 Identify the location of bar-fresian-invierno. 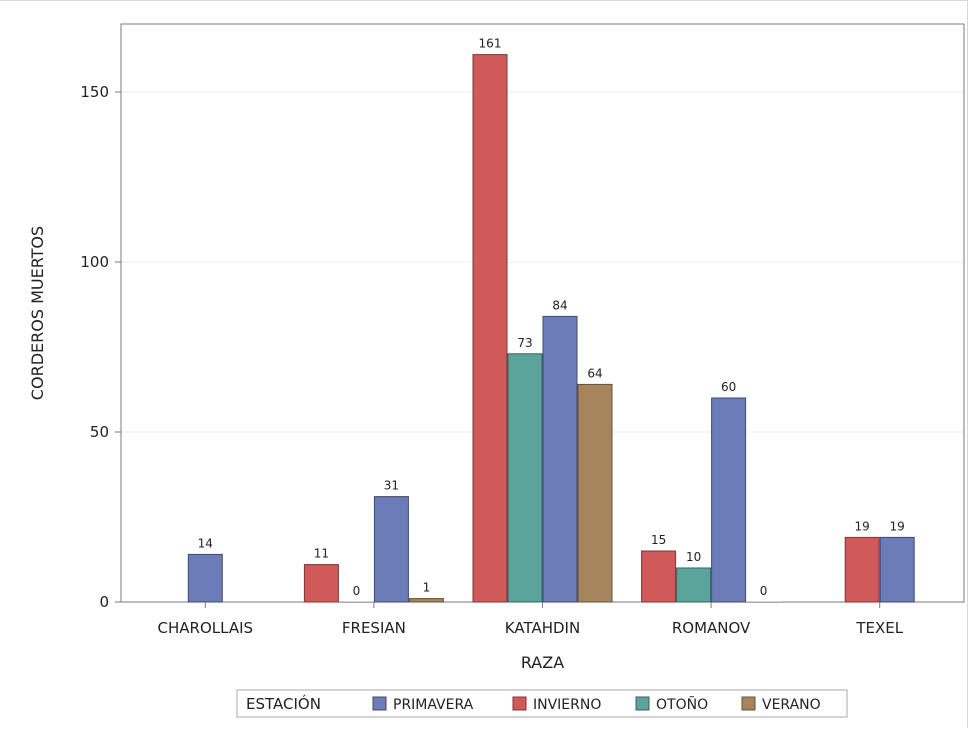
(321, 583).